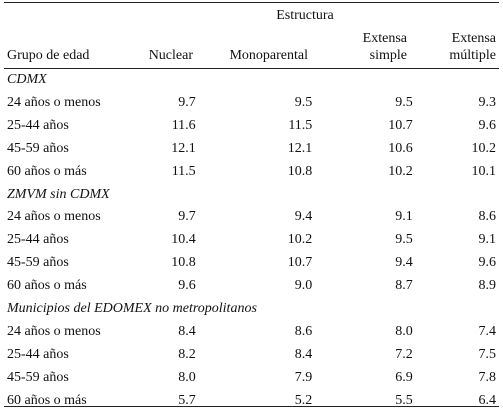 The width and height of the screenshot is (503, 413). What do you see at coordinates (251, 80) in the screenshot?
I see `section-row: CDMX` at bounding box center [251, 80].